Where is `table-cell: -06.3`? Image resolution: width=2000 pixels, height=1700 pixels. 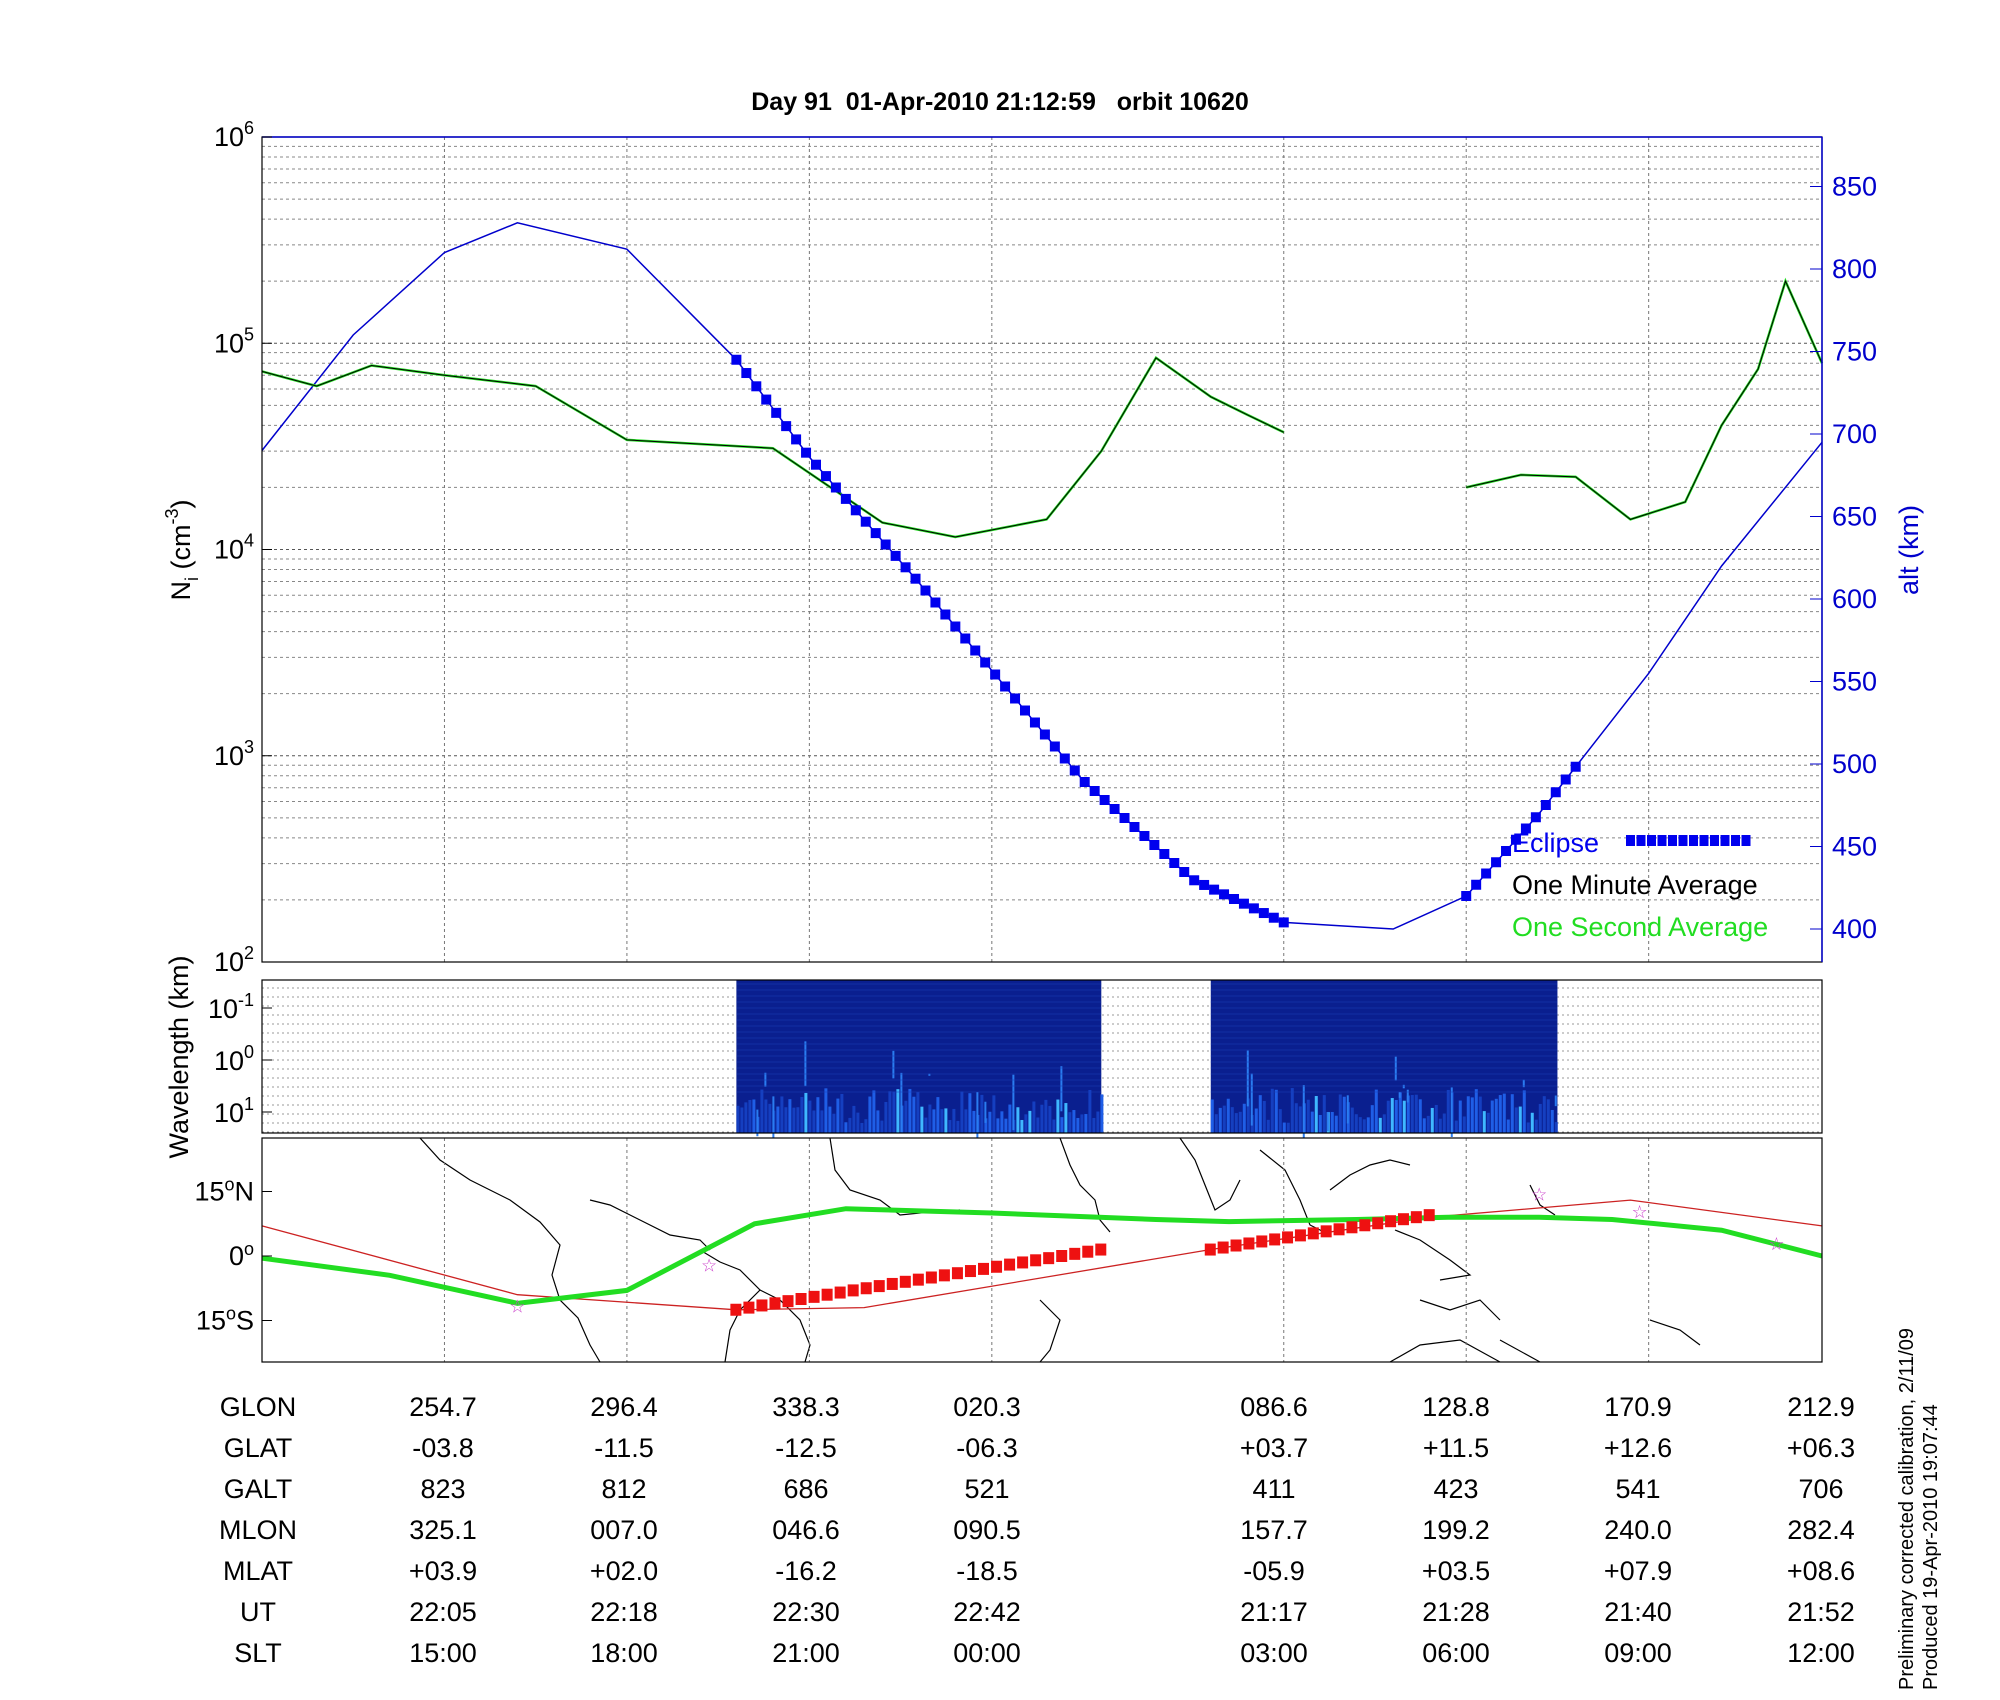 table-cell: -06.3 is located at coordinates (987, 1448).